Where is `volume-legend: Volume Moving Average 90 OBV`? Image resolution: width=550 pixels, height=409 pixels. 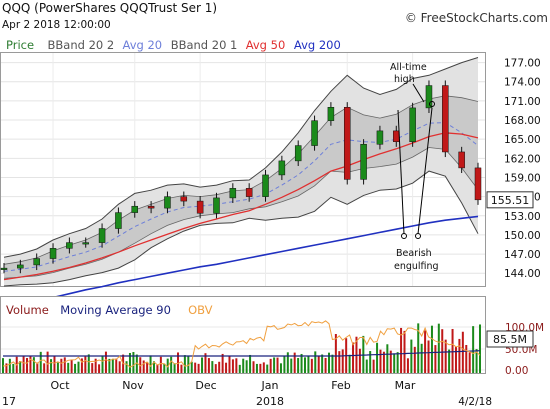 volume-legend: Volume Moving Average 90 OBV is located at coordinates (109, 310).